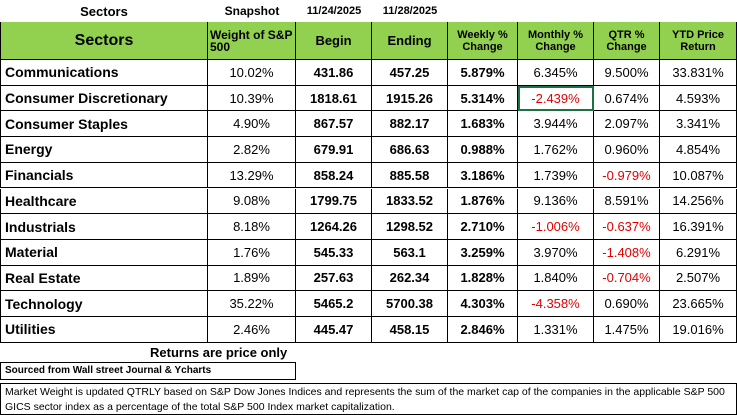 The height and width of the screenshot is (415, 737). Describe the element at coordinates (483, 73) in the screenshot. I see `table-cell: 5.879%` at that location.